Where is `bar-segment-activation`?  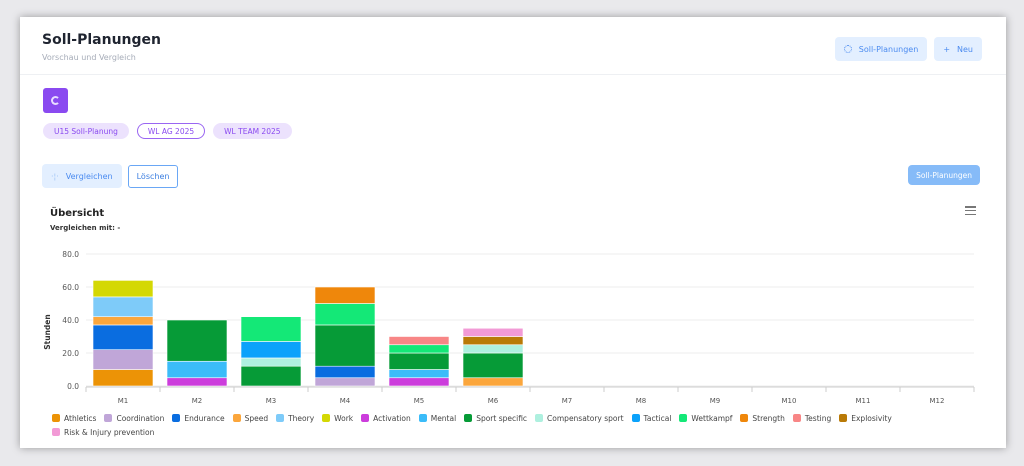
bar-segment-activation is located at coordinates (197, 382).